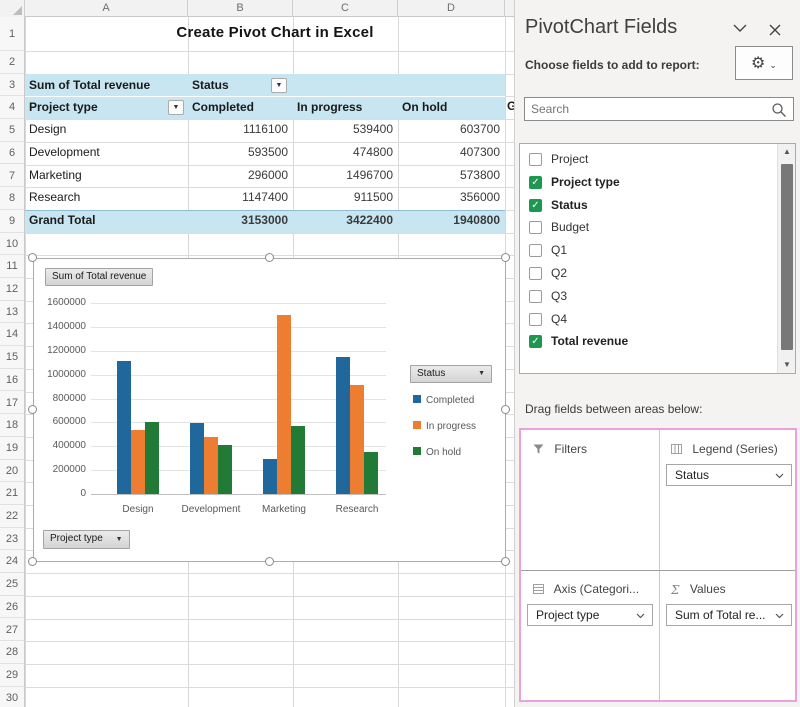 This screenshot has height=707, width=800. I want to click on pivot-value-cell: 1147400, so click(265, 197).